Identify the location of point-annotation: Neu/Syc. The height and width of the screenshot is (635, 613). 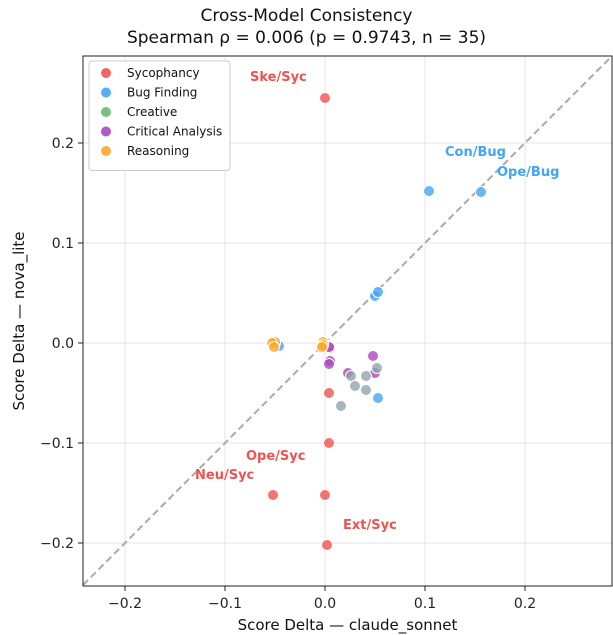
(224, 475).